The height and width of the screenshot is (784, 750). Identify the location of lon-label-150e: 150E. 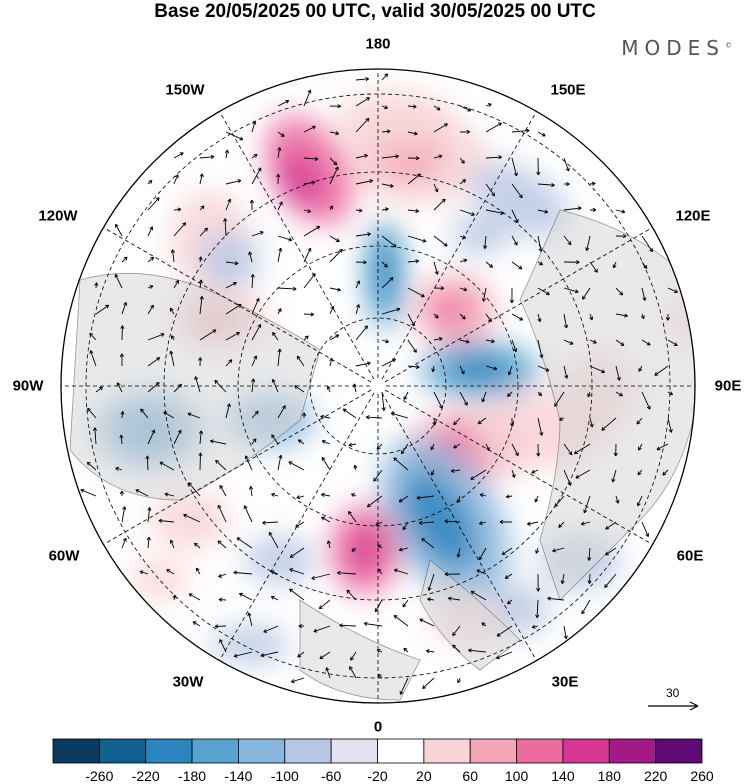
(567, 90).